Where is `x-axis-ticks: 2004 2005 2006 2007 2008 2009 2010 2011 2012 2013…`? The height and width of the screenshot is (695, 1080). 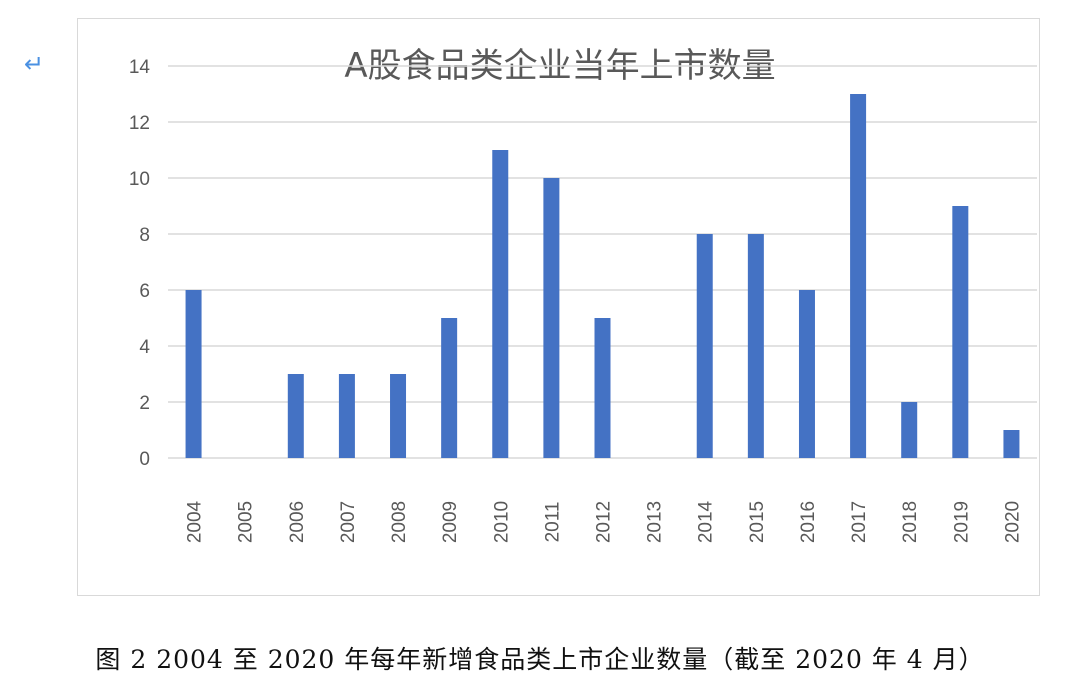
x-axis-ticks: 2004 2005 2006 2007 2008 2009 2010 2011 2012 2013… is located at coordinates (604, 521).